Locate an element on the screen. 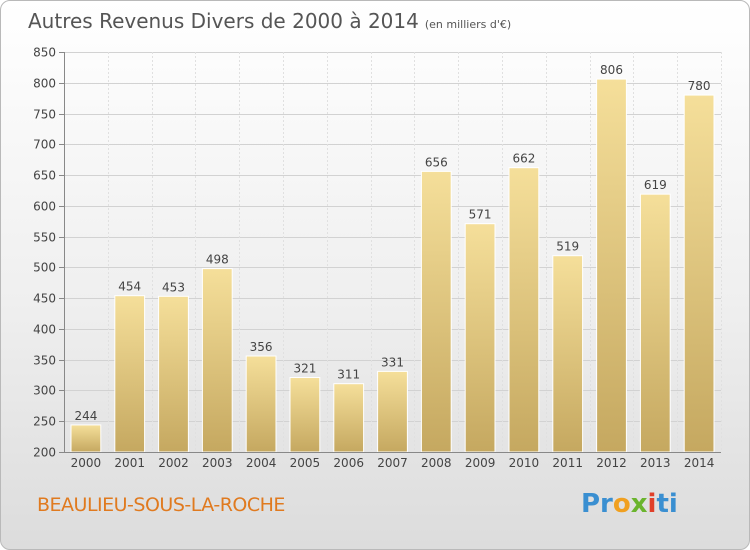 Image resolution: width=750 pixels, height=550 pixels. y-tick-label: 650 is located at coordinates (44, 176).